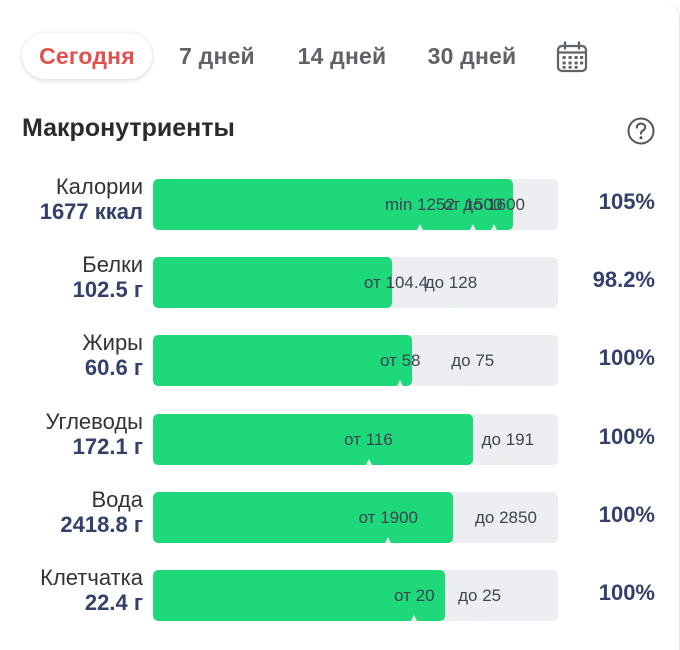 The width and height of the screenshot is (680, 650). Describe the element at coordinates (472, 55) in the screenshot. I see `tab-30-days: 30 дней` at that location.